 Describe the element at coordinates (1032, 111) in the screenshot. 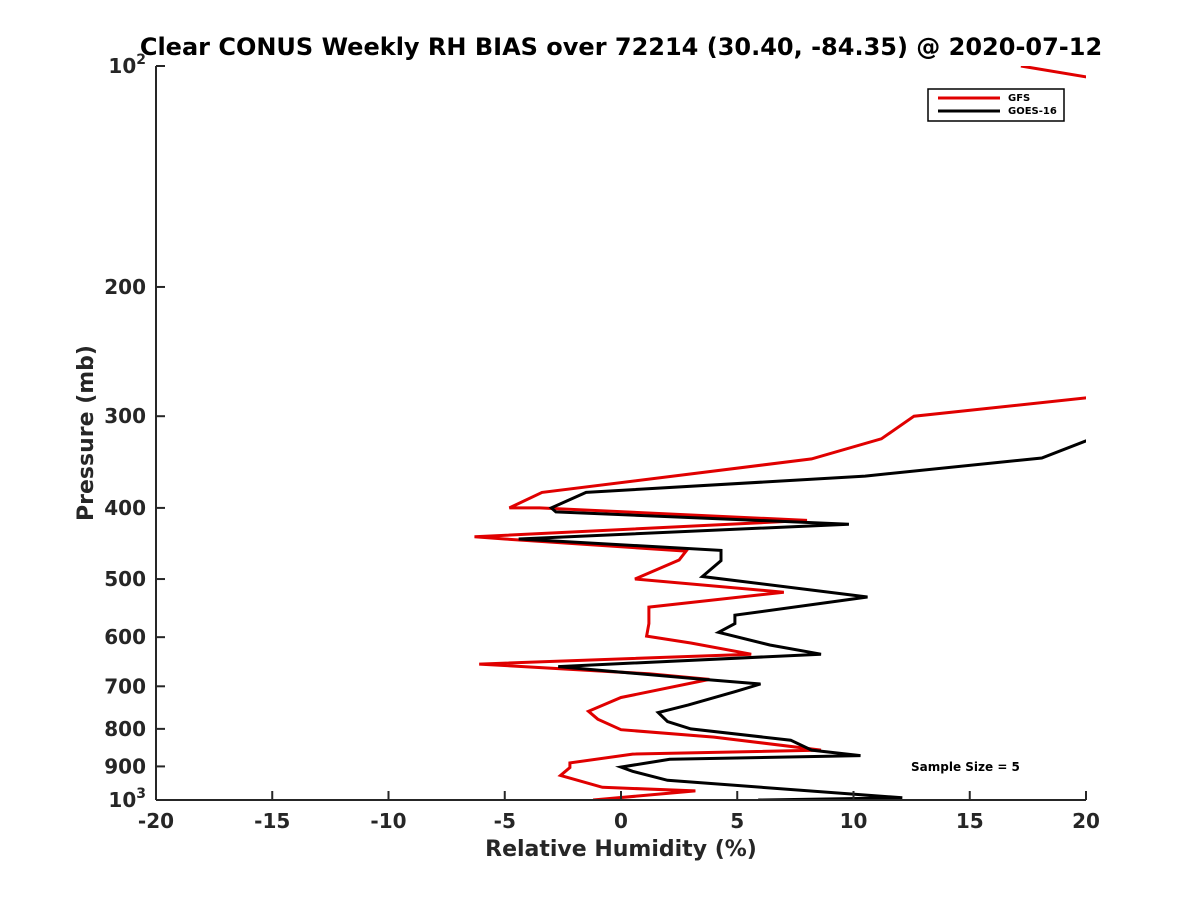

I see `legend-label-goes-16: GOES-16` at that location.